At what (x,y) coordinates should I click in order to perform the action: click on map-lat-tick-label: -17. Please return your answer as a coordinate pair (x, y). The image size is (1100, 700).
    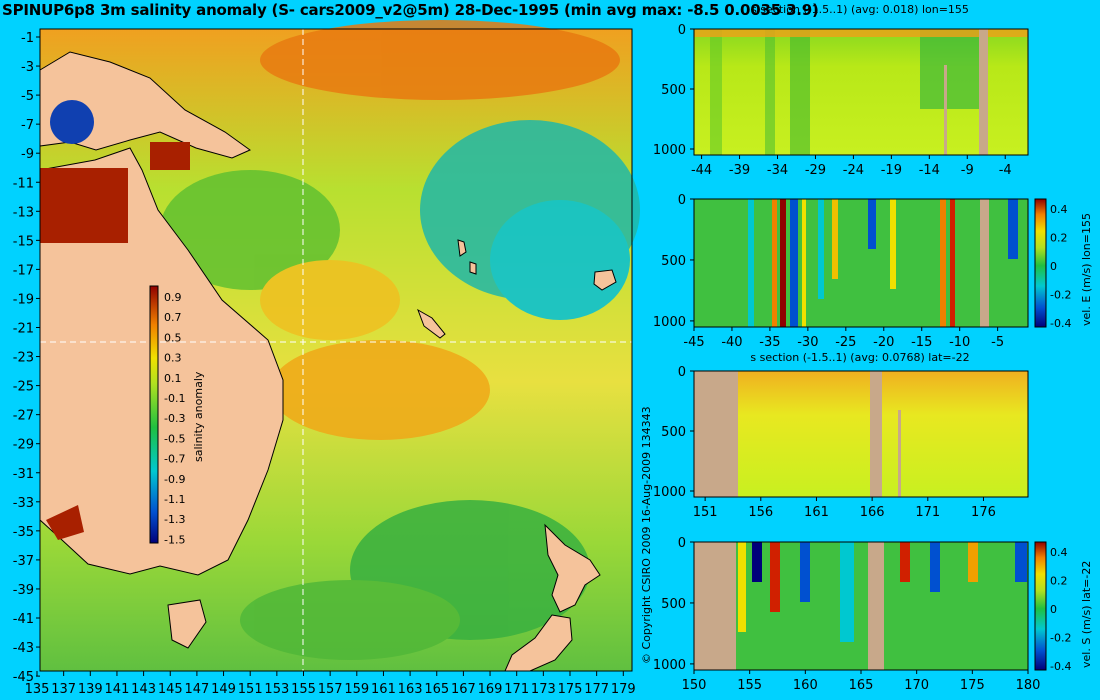
    Looking at the image, I should click on (23, 270).